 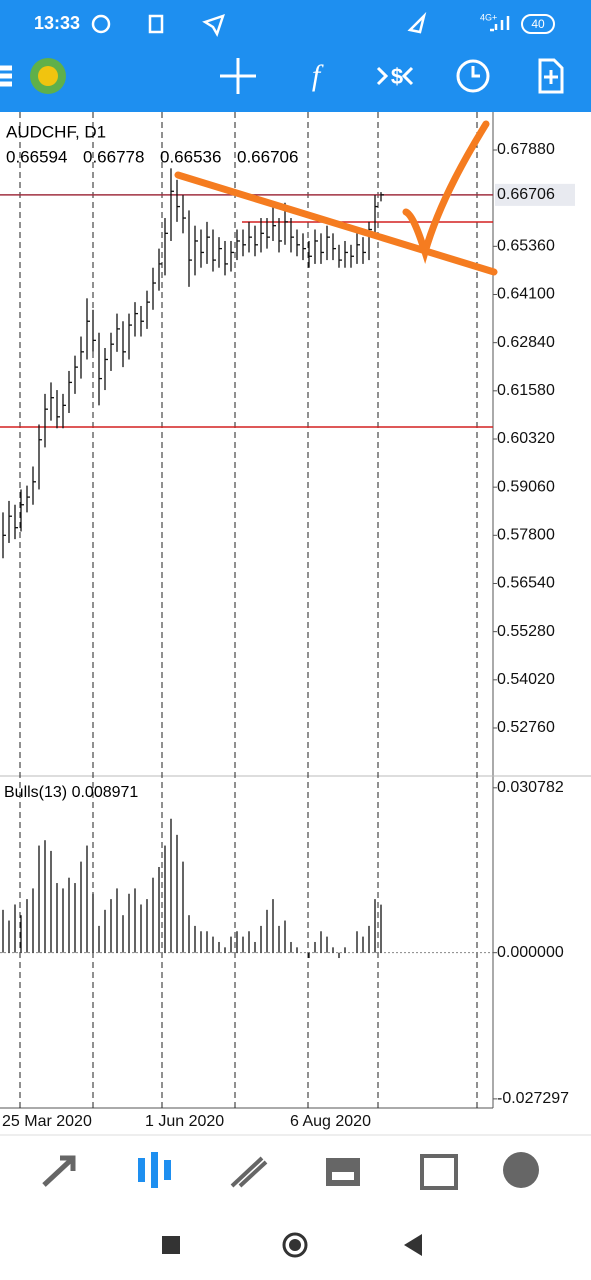 I want to click on chart-tab, so click(x=154, y=1170).